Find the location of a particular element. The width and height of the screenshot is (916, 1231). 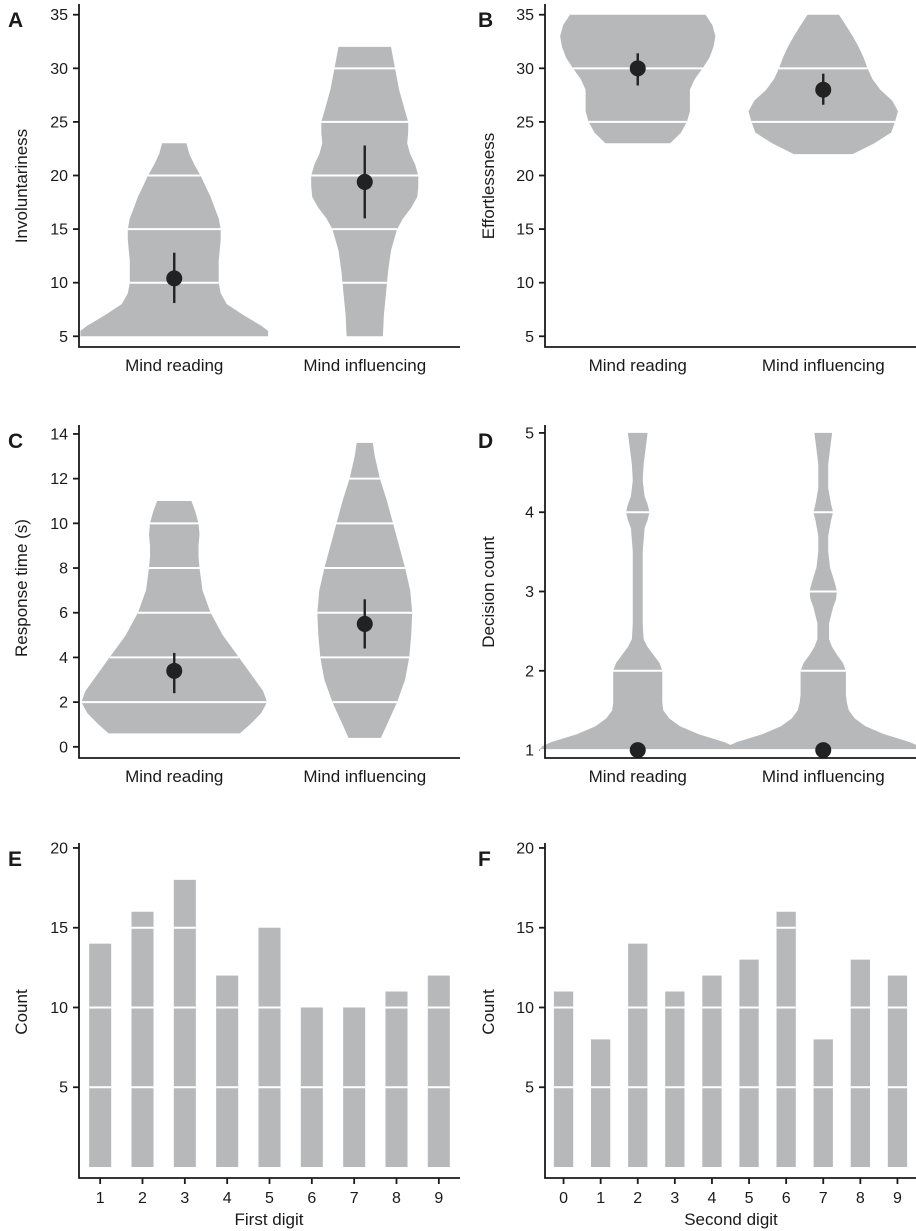

y-axis-label: Effortlessness is located at coordinates (488, 186).